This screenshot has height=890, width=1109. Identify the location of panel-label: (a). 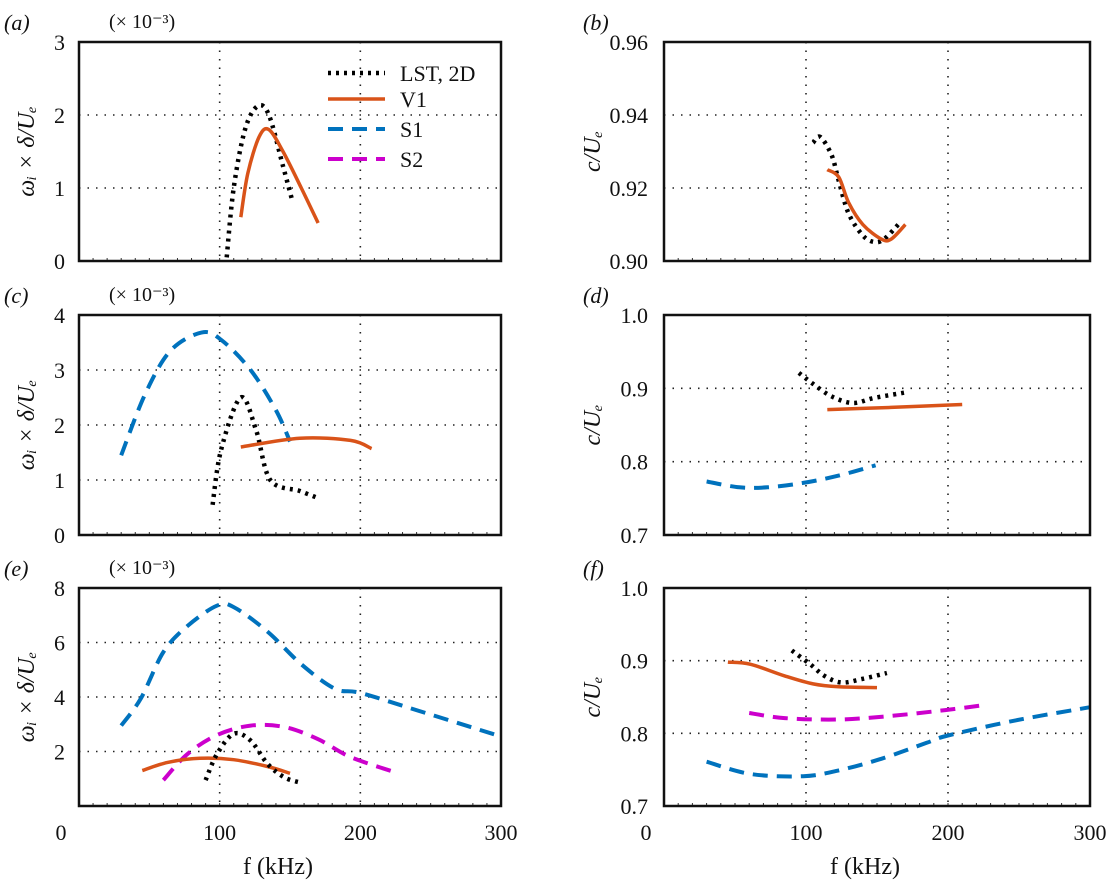
(17, 22).